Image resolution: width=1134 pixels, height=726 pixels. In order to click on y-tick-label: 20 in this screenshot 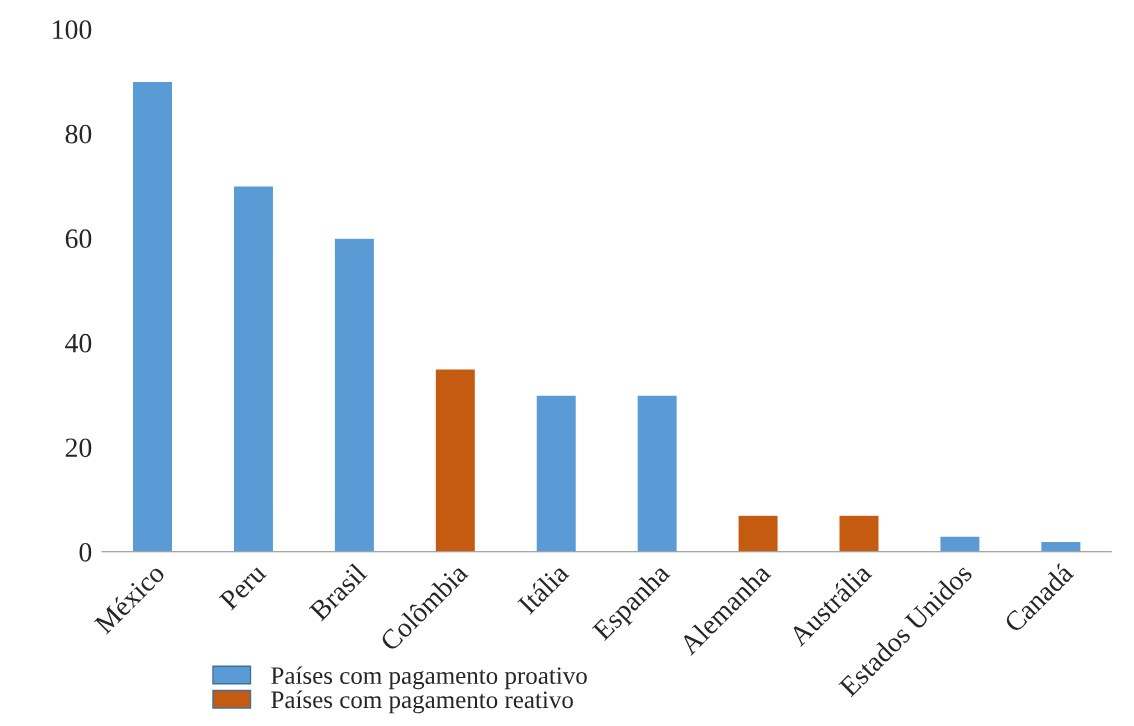, I will do `click(78, 448)`.